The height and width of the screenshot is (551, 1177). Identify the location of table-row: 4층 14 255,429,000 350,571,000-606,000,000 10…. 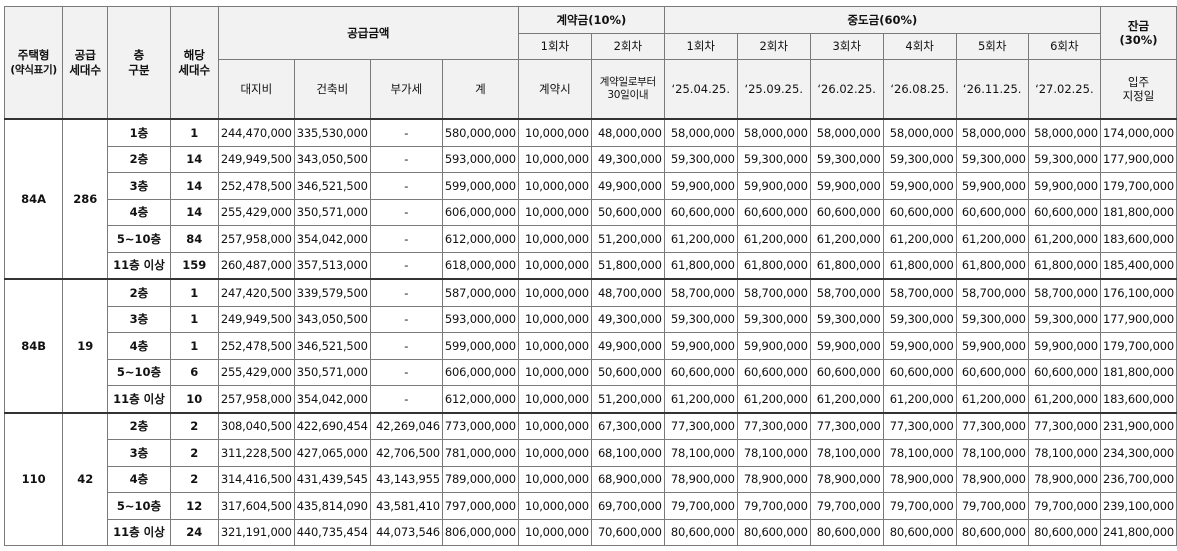
(591, 212).